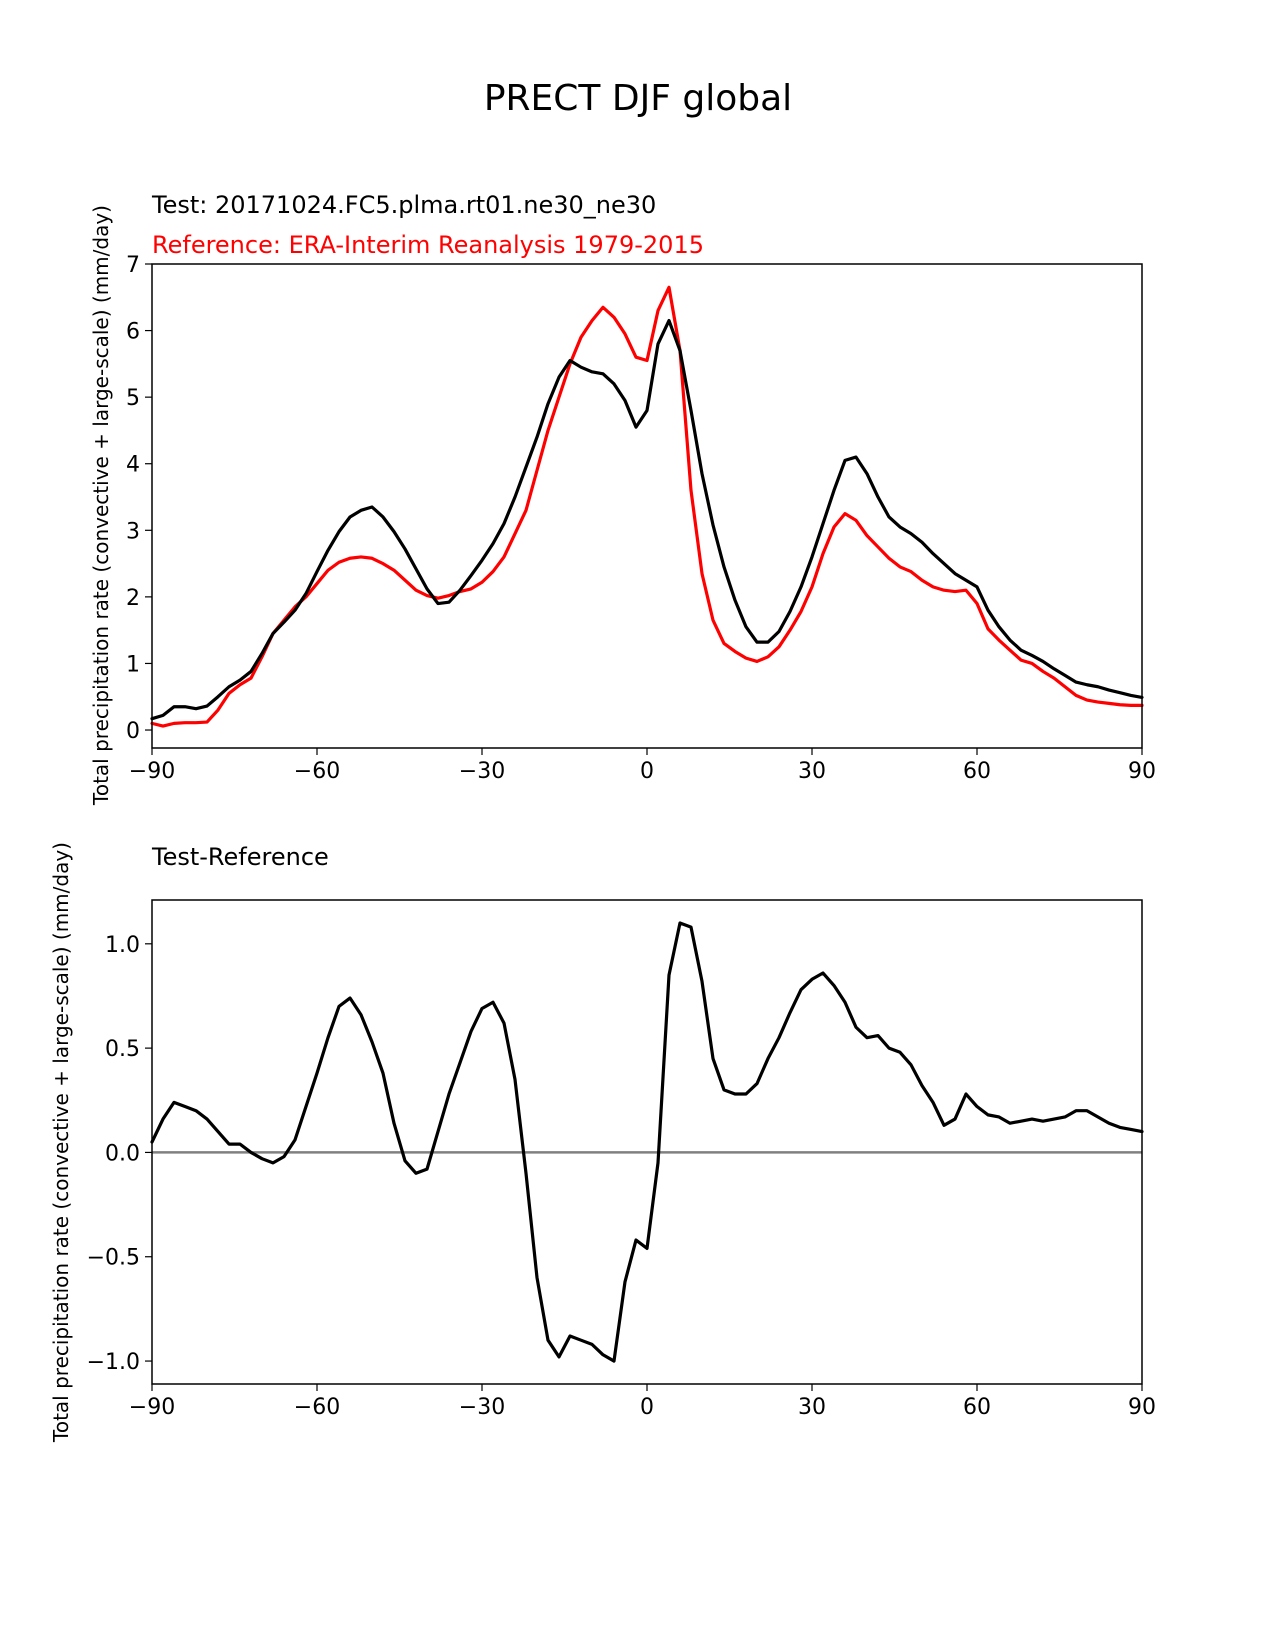  What do you see at coordinates (113, 1258) in the screenshot?
I see `bottom-ytick-label: −0.5` at bounding box center [113, 1258].